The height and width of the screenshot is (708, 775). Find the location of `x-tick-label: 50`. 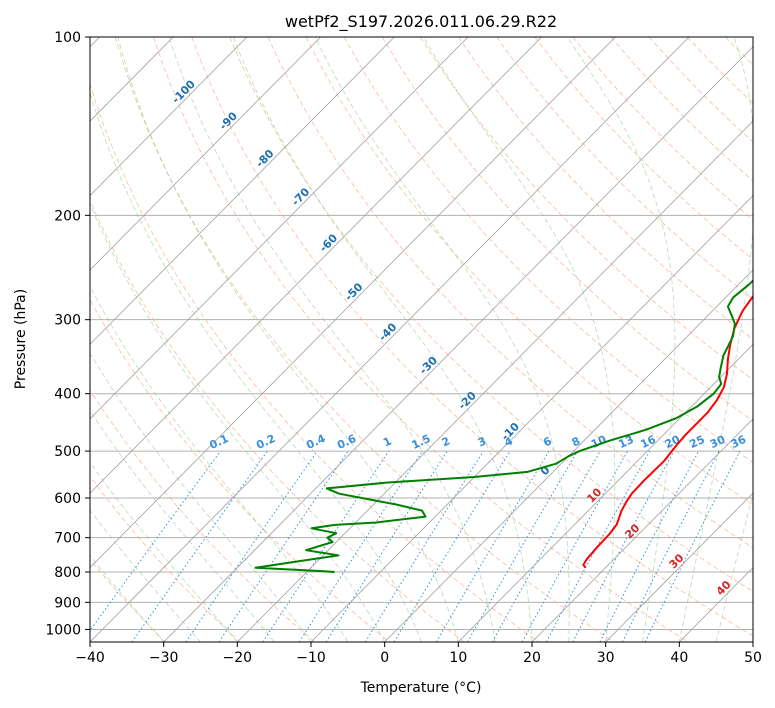

x-tick-label: 50 is located at coordinates (753, 658).